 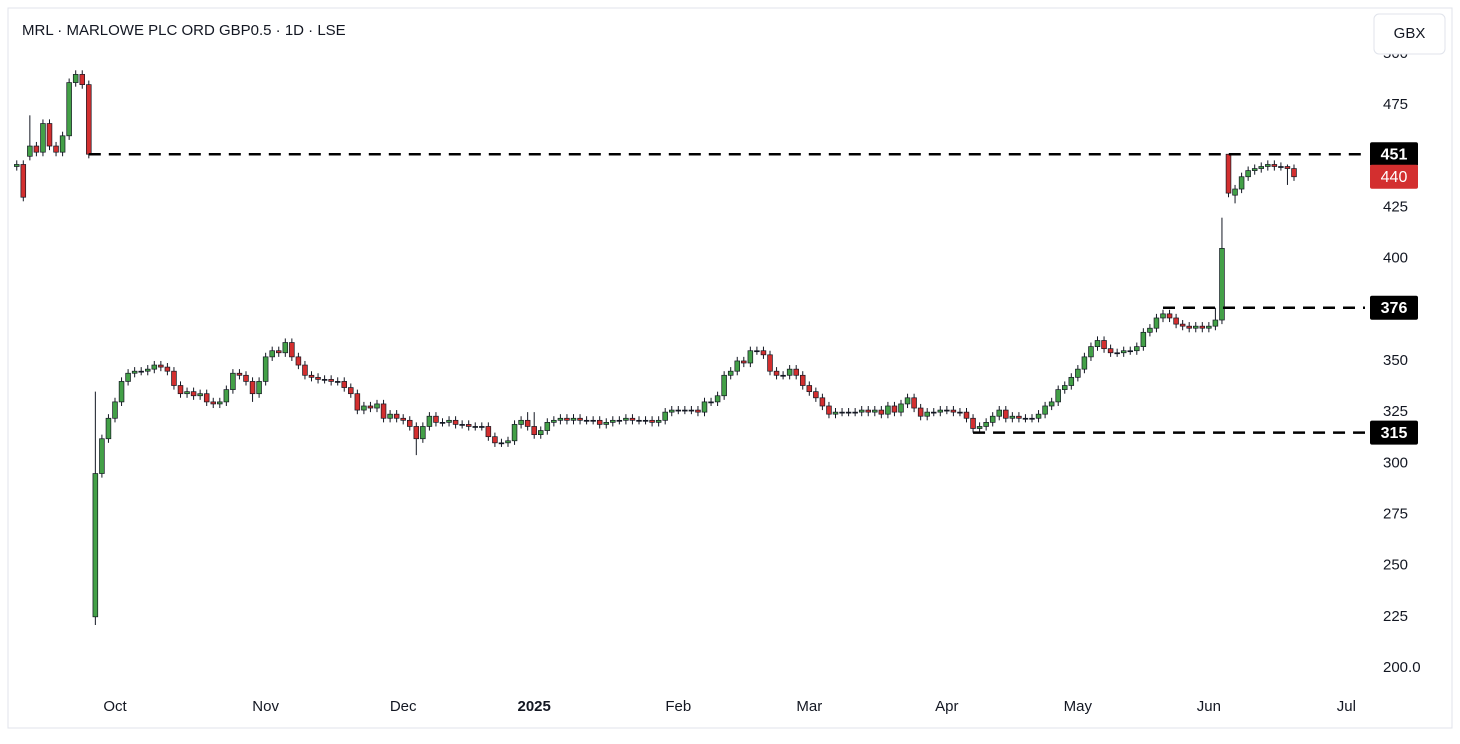 What do you see at coordinates (1402, 667) in the screenshot?
I see `y-tick-label: 200.0` at bounding box center [1402, 667].